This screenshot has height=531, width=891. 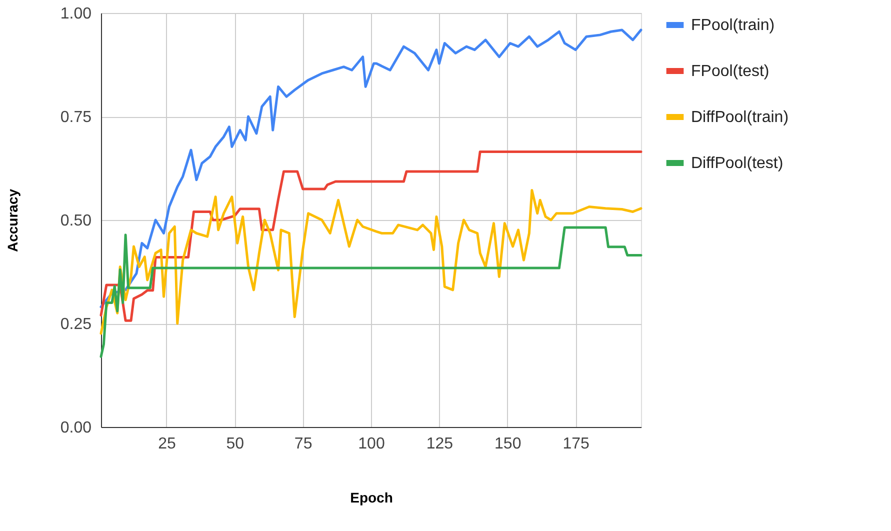 I want to click on y-tick-label: 0.00, so click(x=76, y=428).